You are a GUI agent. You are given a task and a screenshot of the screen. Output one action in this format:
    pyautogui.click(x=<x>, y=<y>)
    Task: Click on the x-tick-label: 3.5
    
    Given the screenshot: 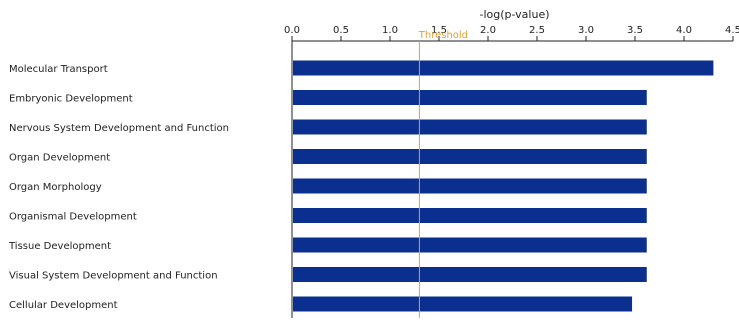 What is the action you would take?
    pyautogui.click(x=635, y=30)
    